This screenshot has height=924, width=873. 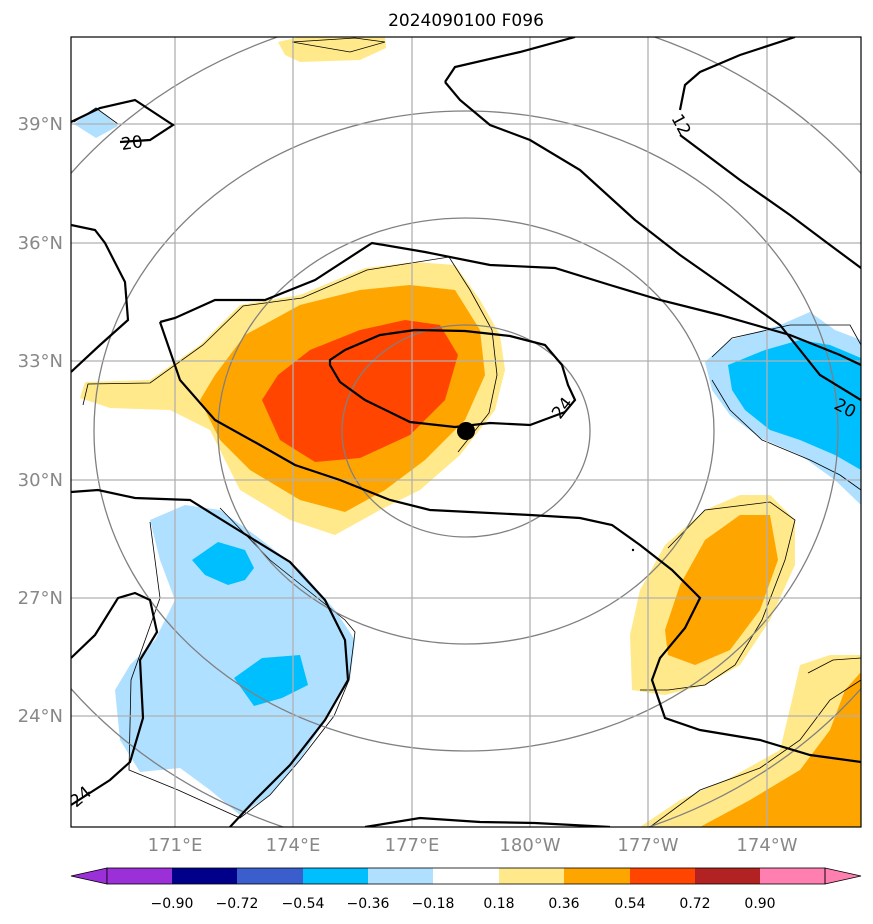 I want to click on station-dot, so click(x=633, y=550).